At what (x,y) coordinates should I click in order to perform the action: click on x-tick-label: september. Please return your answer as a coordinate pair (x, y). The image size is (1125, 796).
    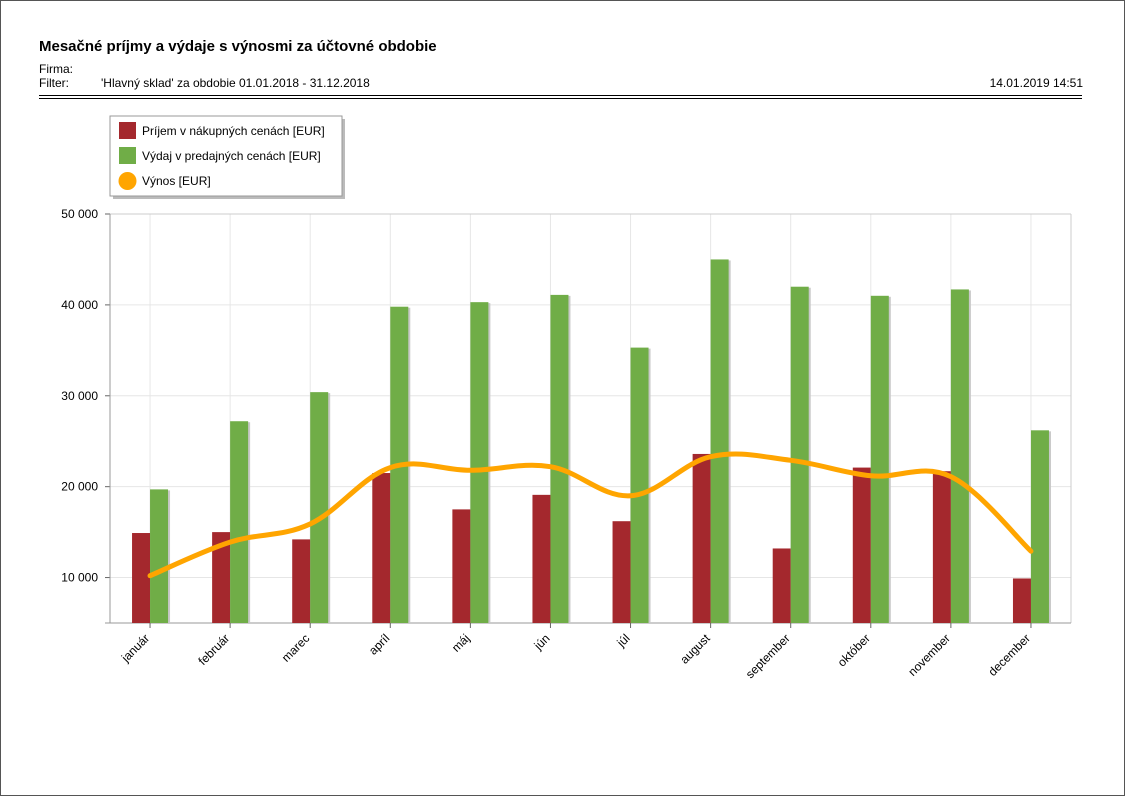
    Looking at the image, I should click on (768, 656).